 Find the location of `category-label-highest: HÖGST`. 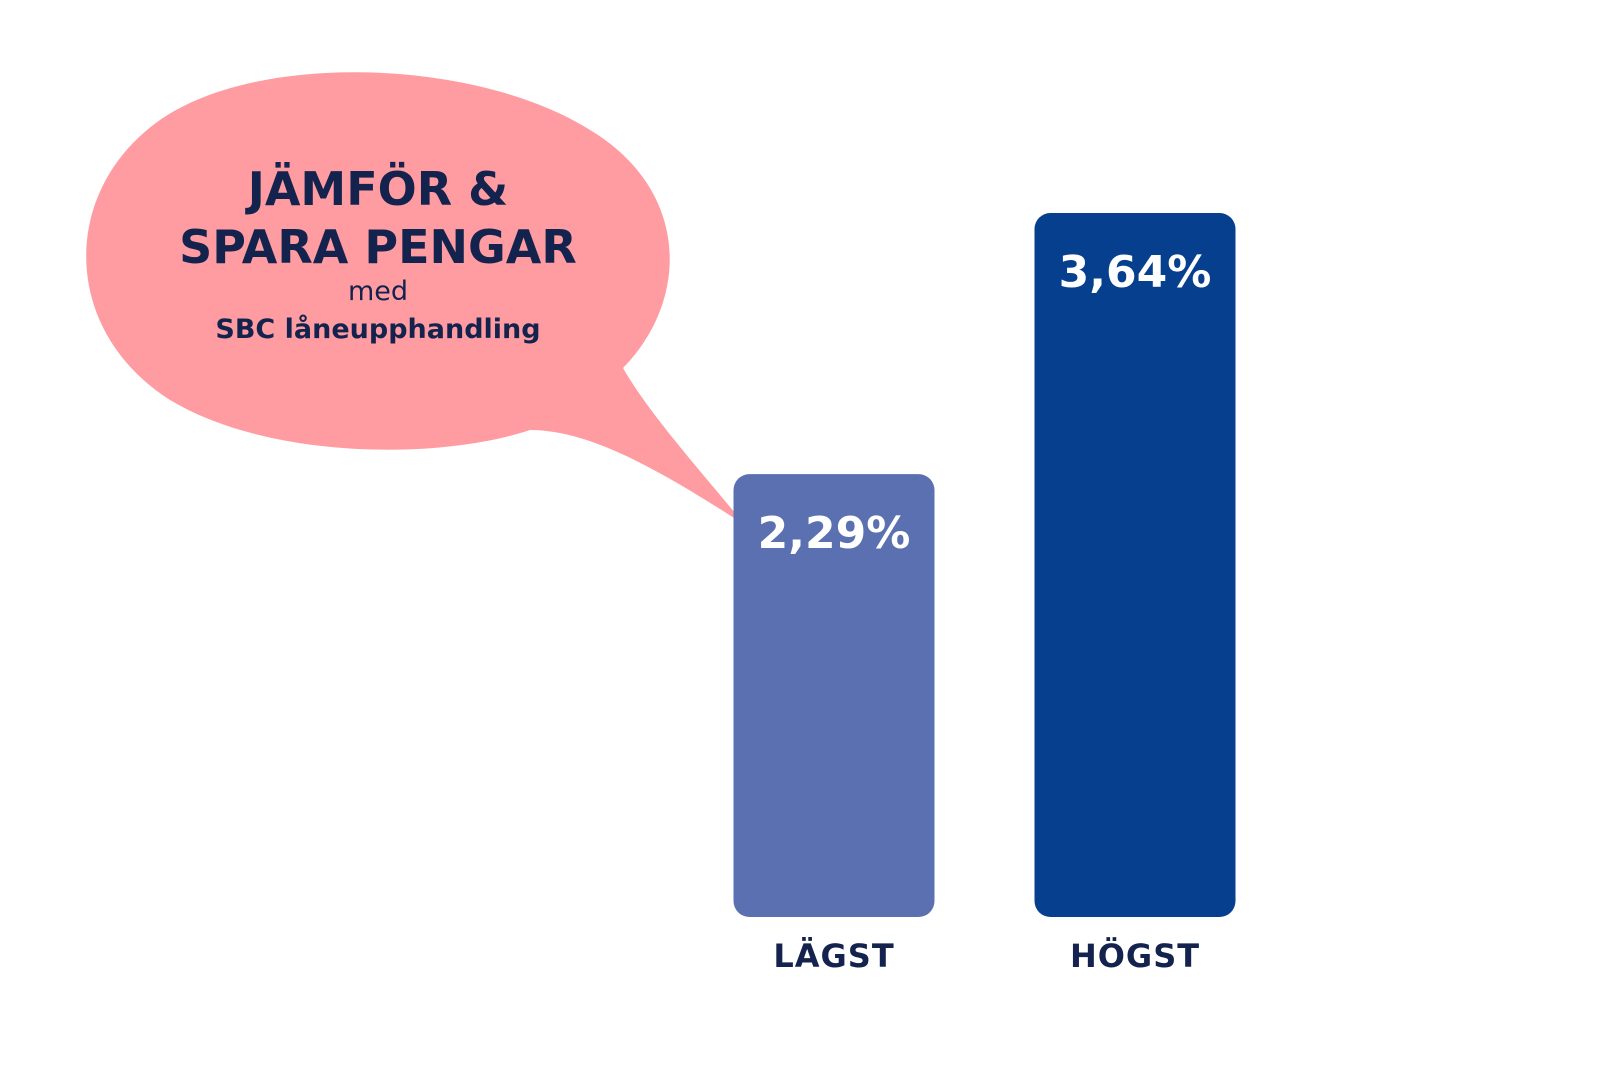

category-label-highest: HÖGST is located at coordinates (1135, 956).